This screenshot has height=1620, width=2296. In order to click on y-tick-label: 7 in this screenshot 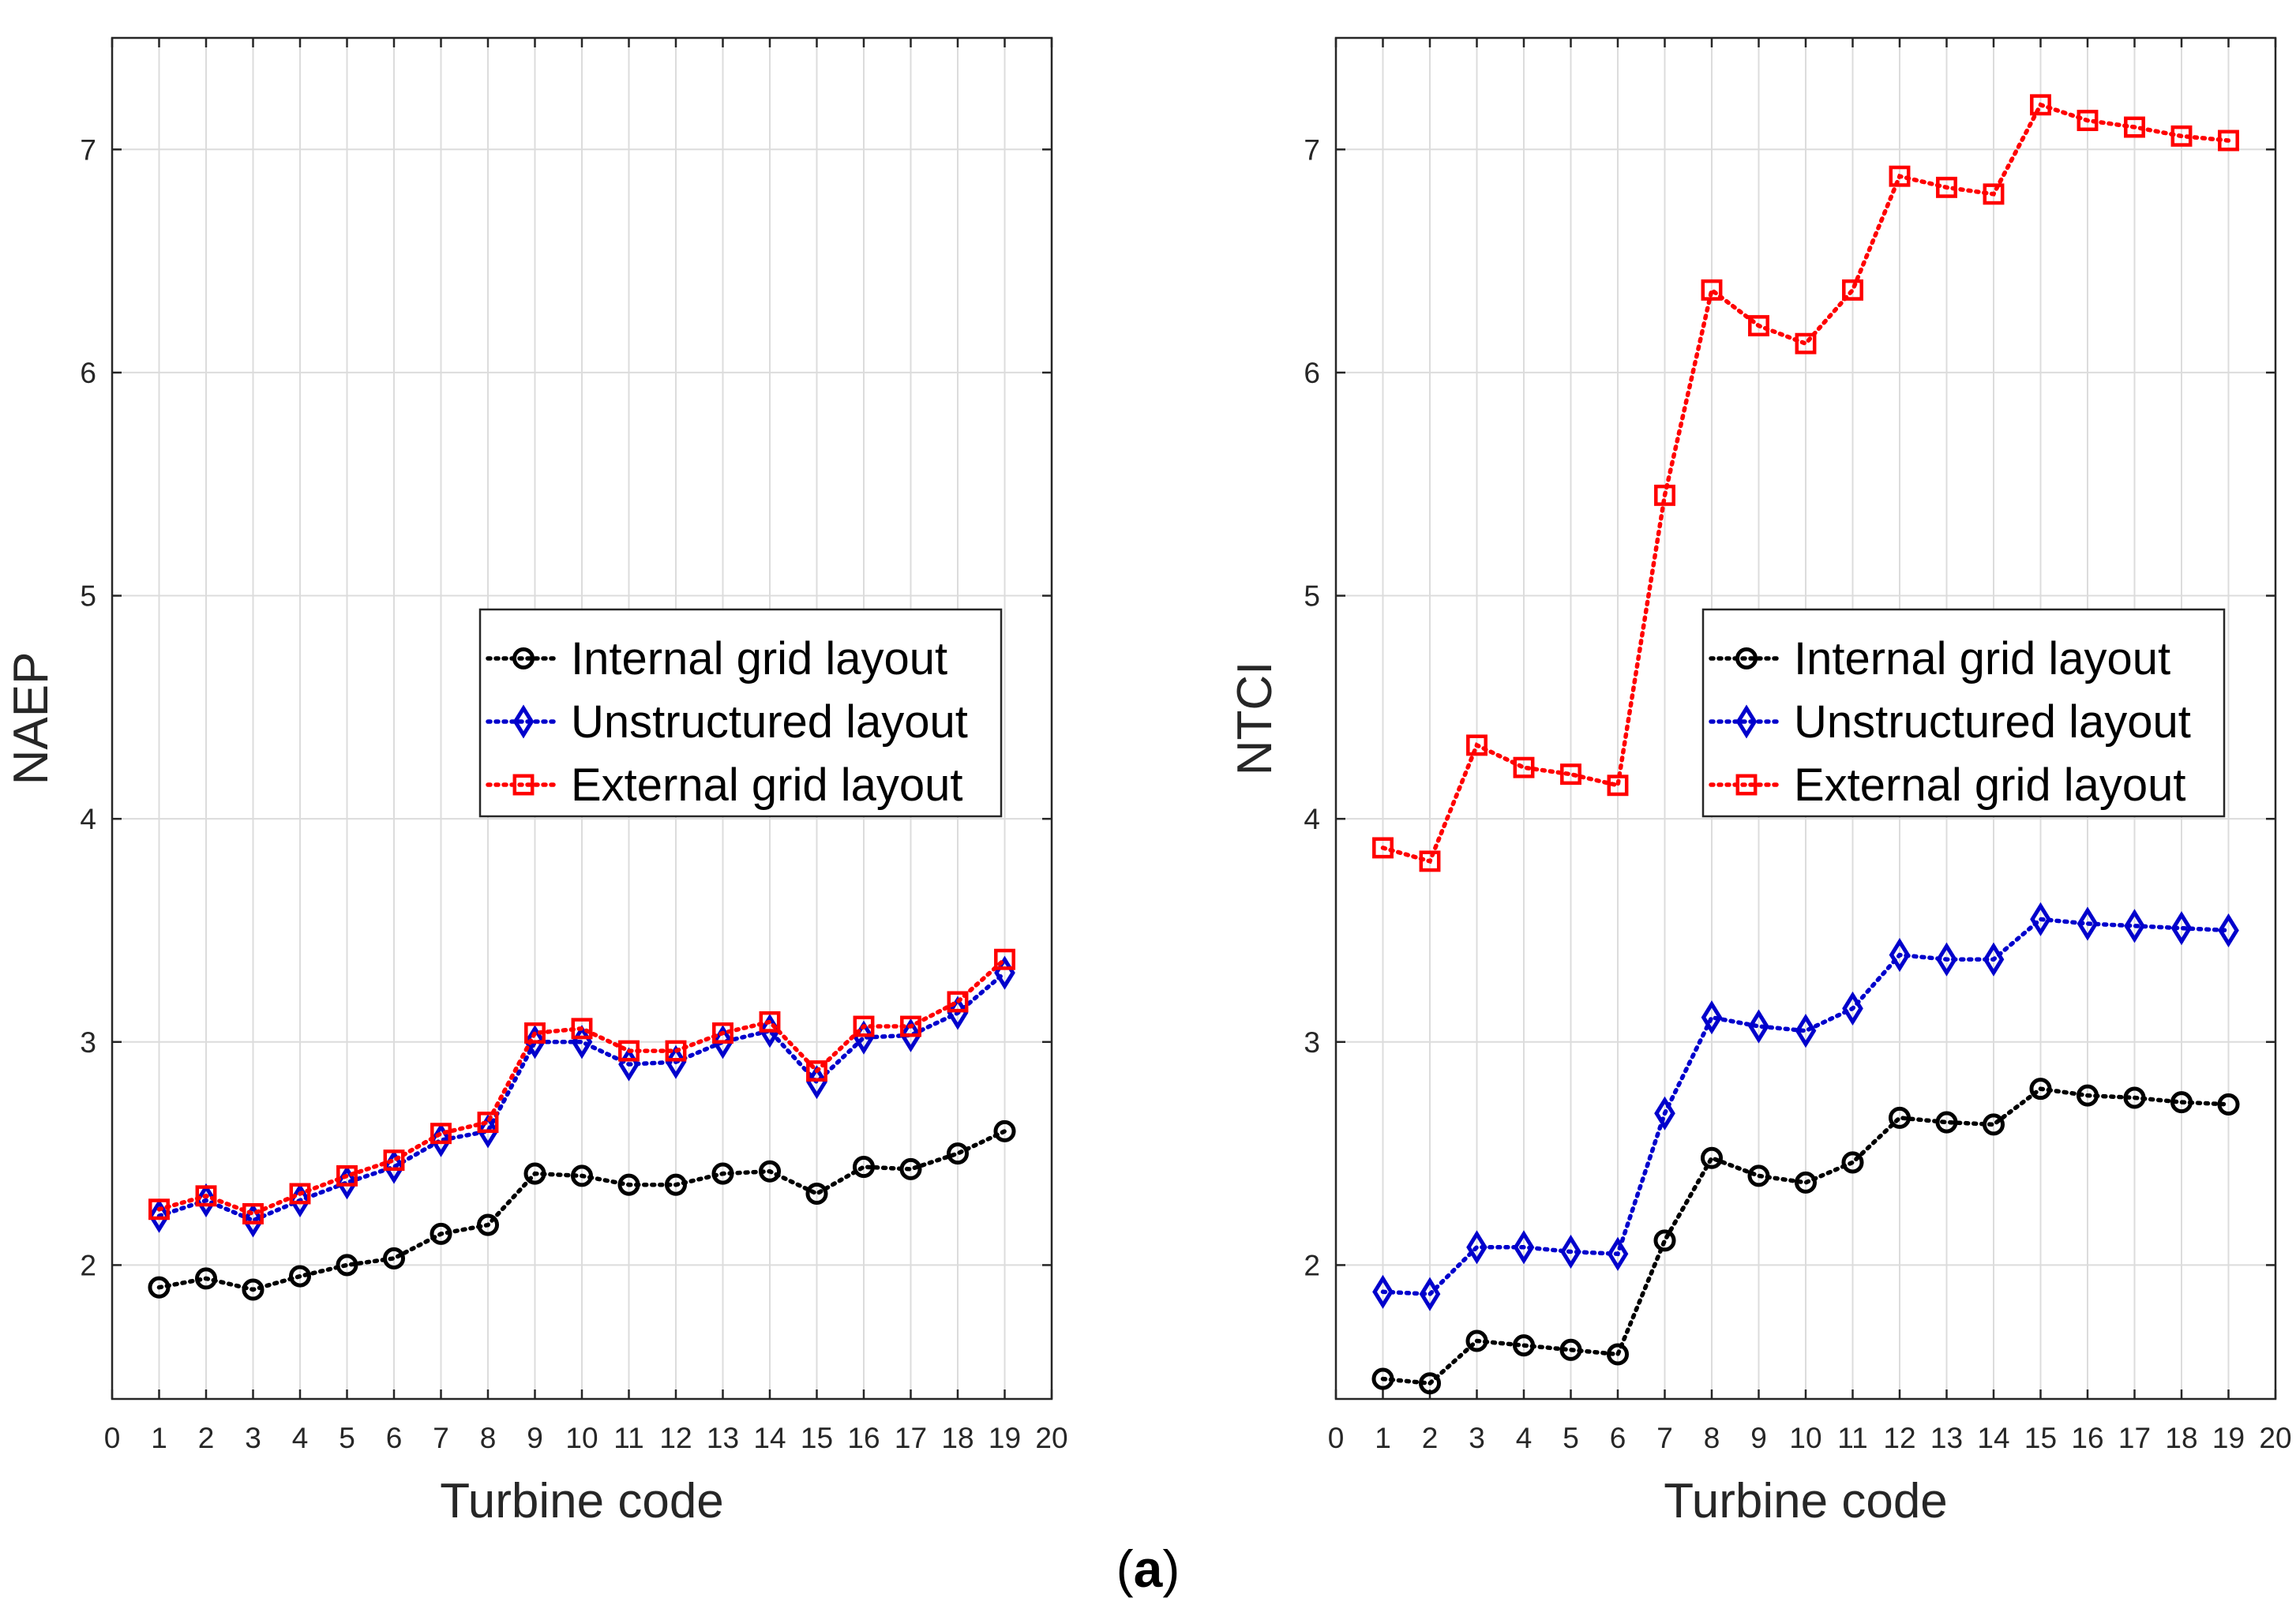, I will do `click(88, 149)`.